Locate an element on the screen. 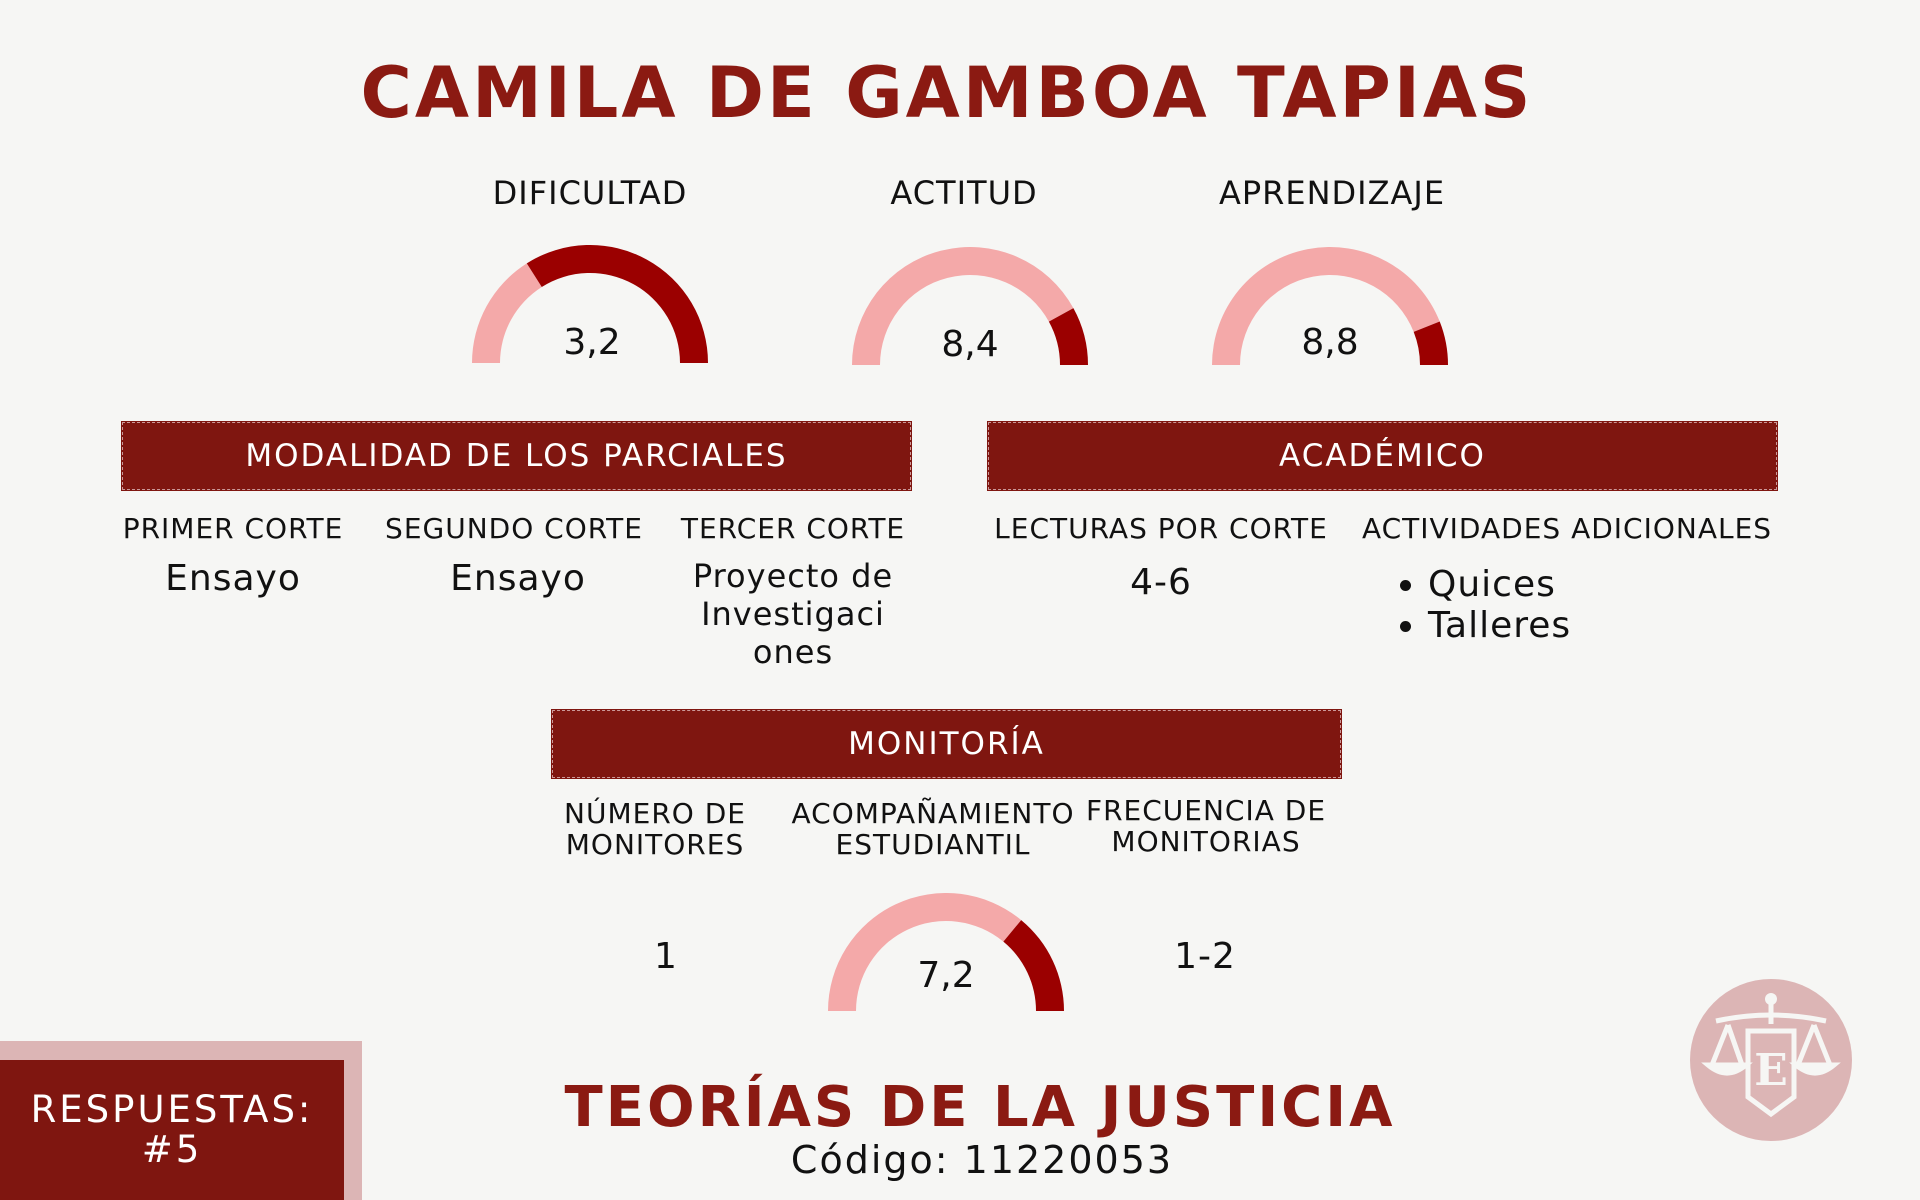 The width and height of the screenshot is (1920, 1200). respuestas-count: #5 is located at coordinates (172, 1149).